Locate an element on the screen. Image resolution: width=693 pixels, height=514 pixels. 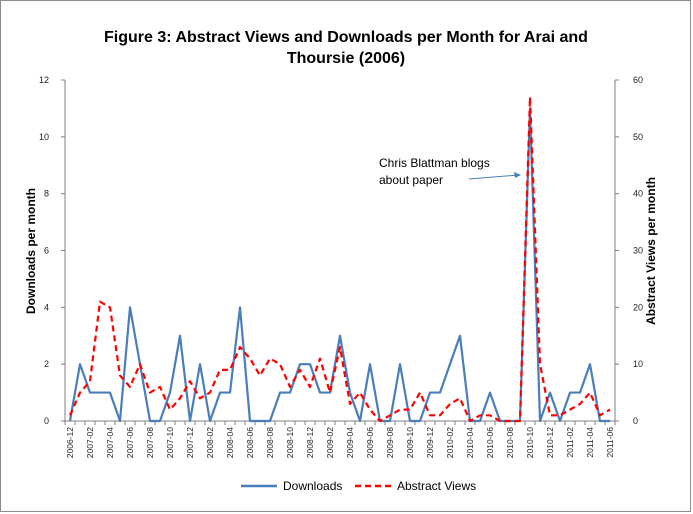
x-tick-label: 2010-06 is located at coordinates (490, 442).